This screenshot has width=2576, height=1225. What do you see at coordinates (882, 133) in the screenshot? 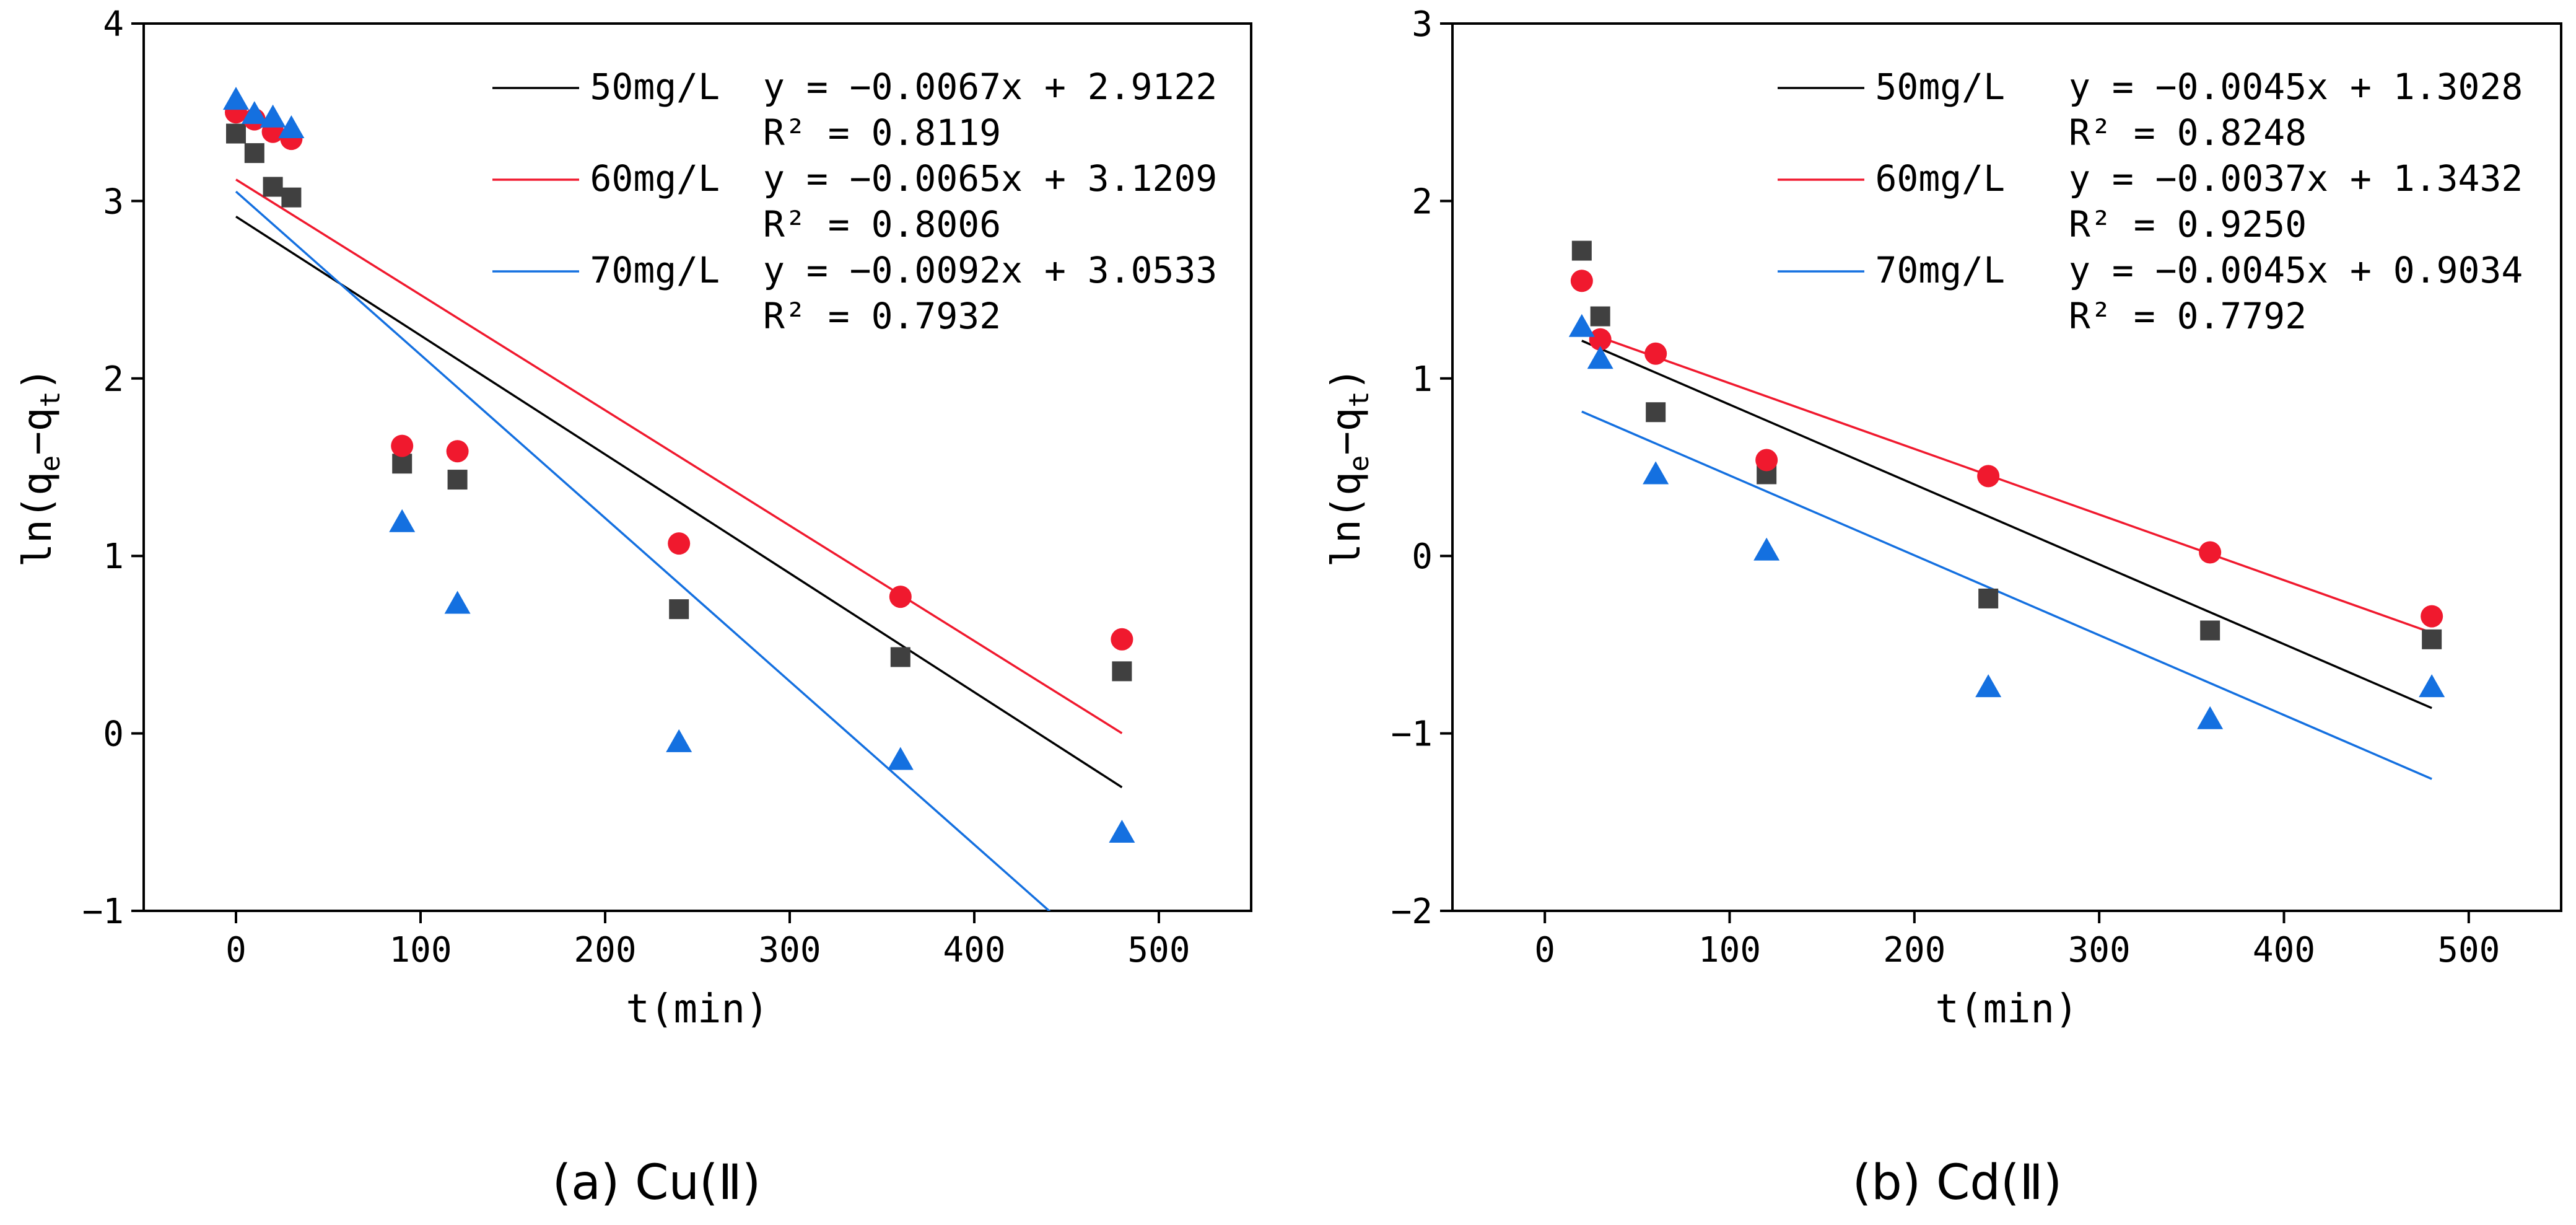
I see `panel-a-legend-r2: R² = 0.8119` at bounding box center [882, 133].